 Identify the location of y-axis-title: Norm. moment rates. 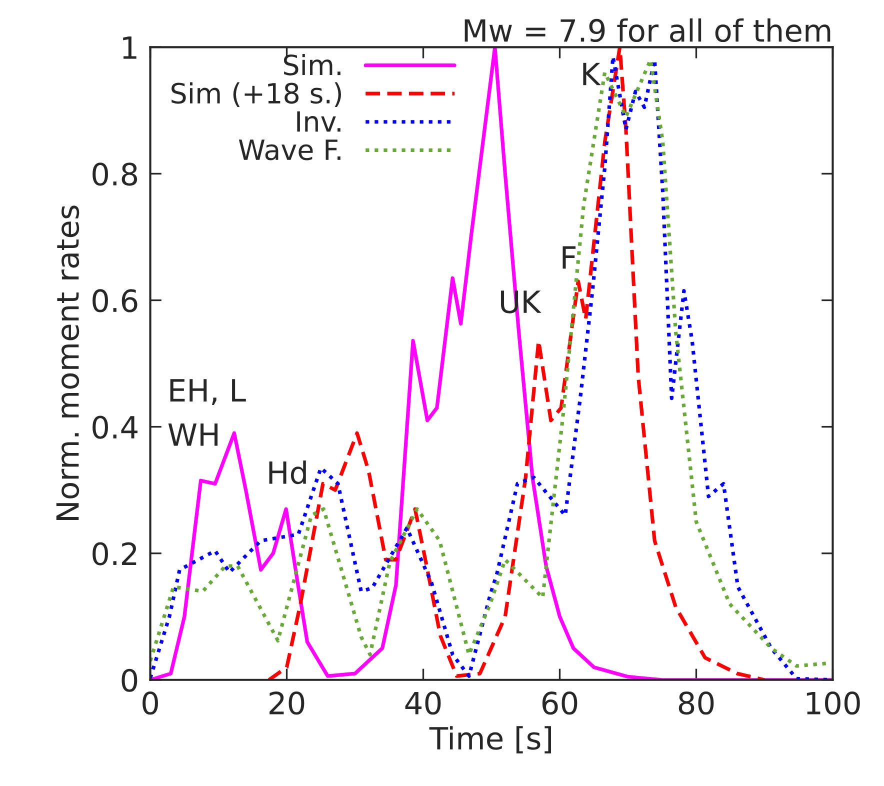
(68, 363).